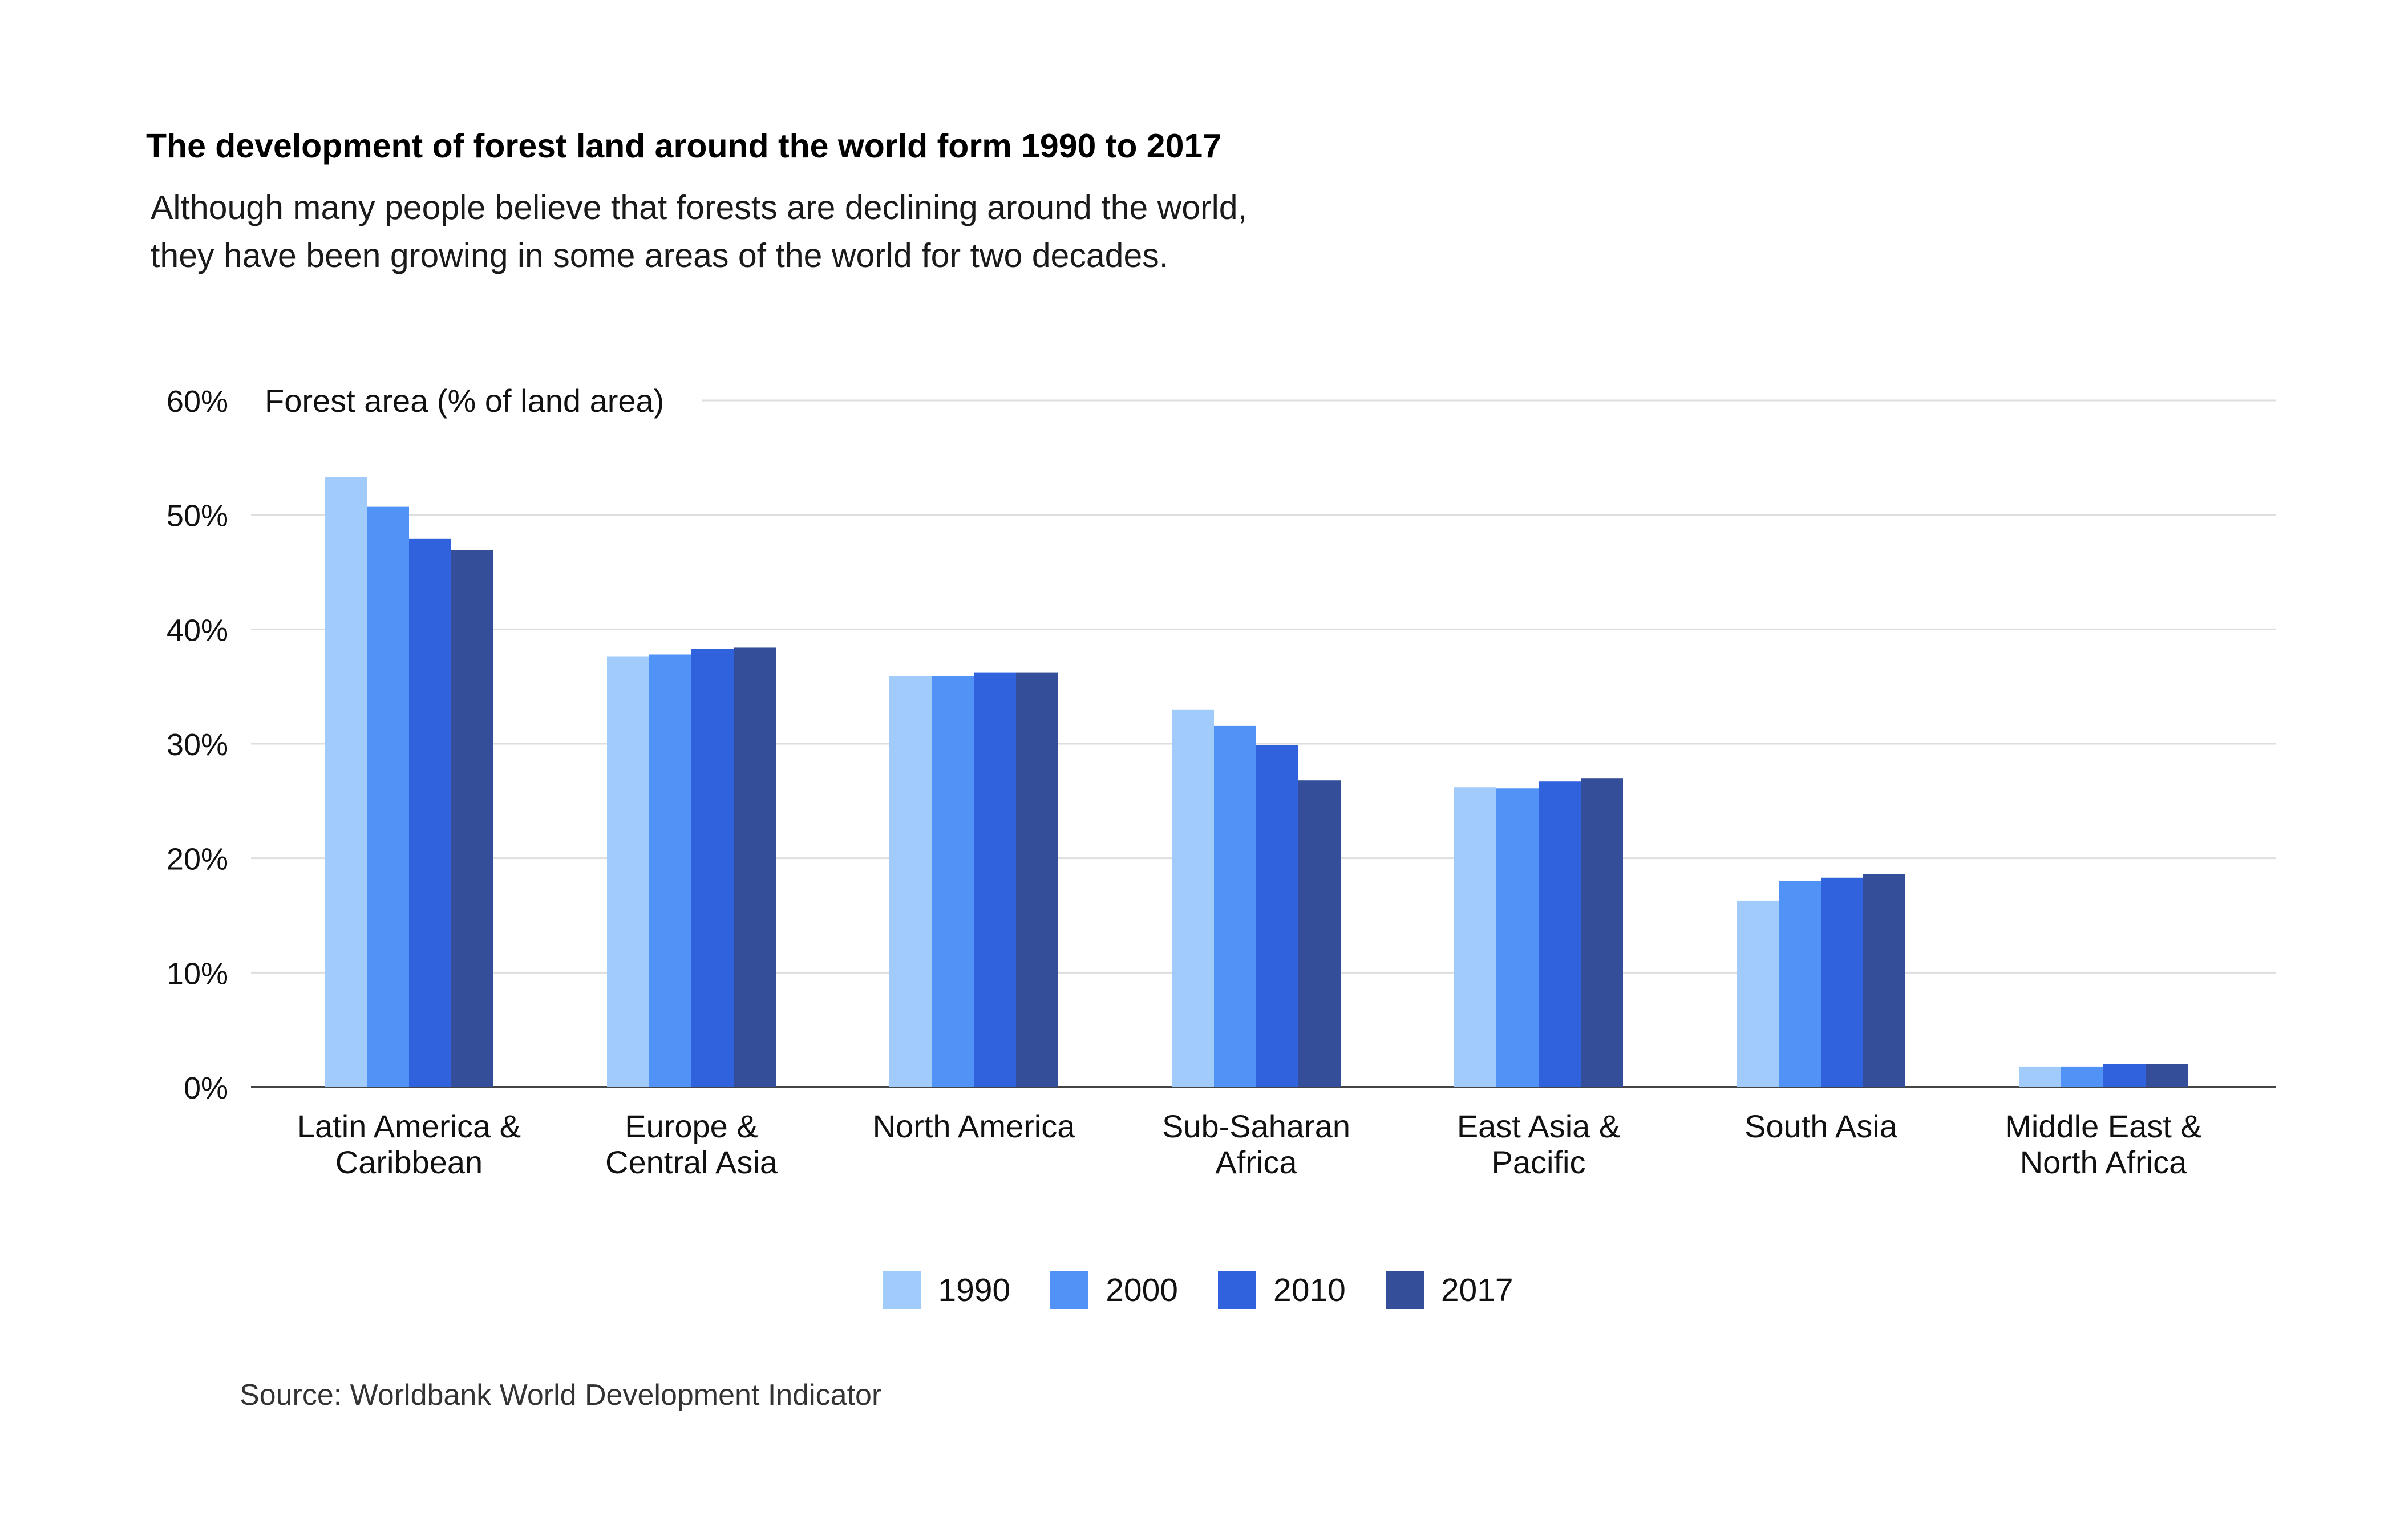  I want to click on x-tick-label: South Asia, so click(1821, 1126).